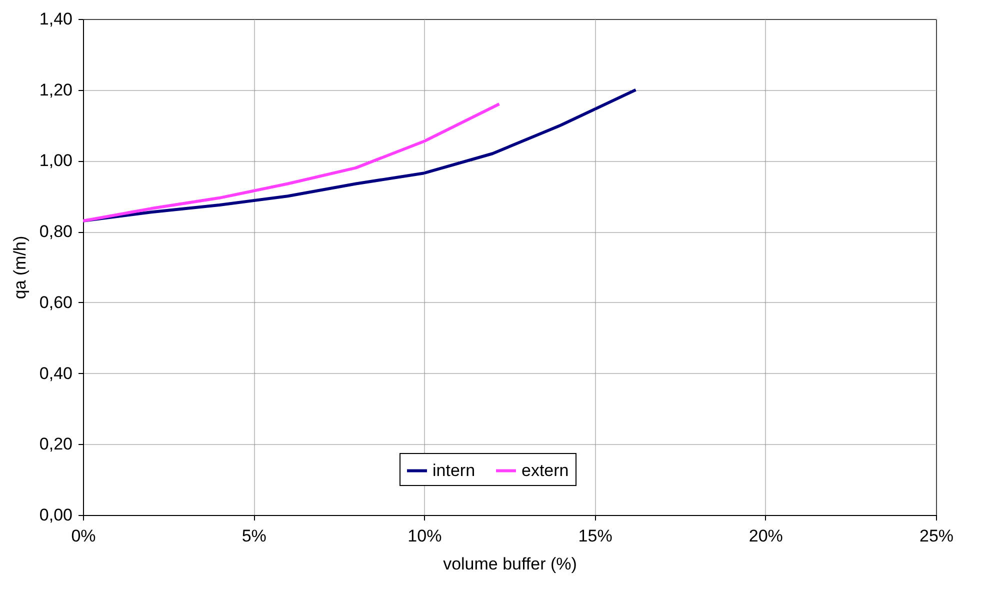 The height and width of the screenshot is (601, 989). Describe the element at coordinates (55, 302) in the screenshot. I see `y-tick-label: 0,60` at that location.